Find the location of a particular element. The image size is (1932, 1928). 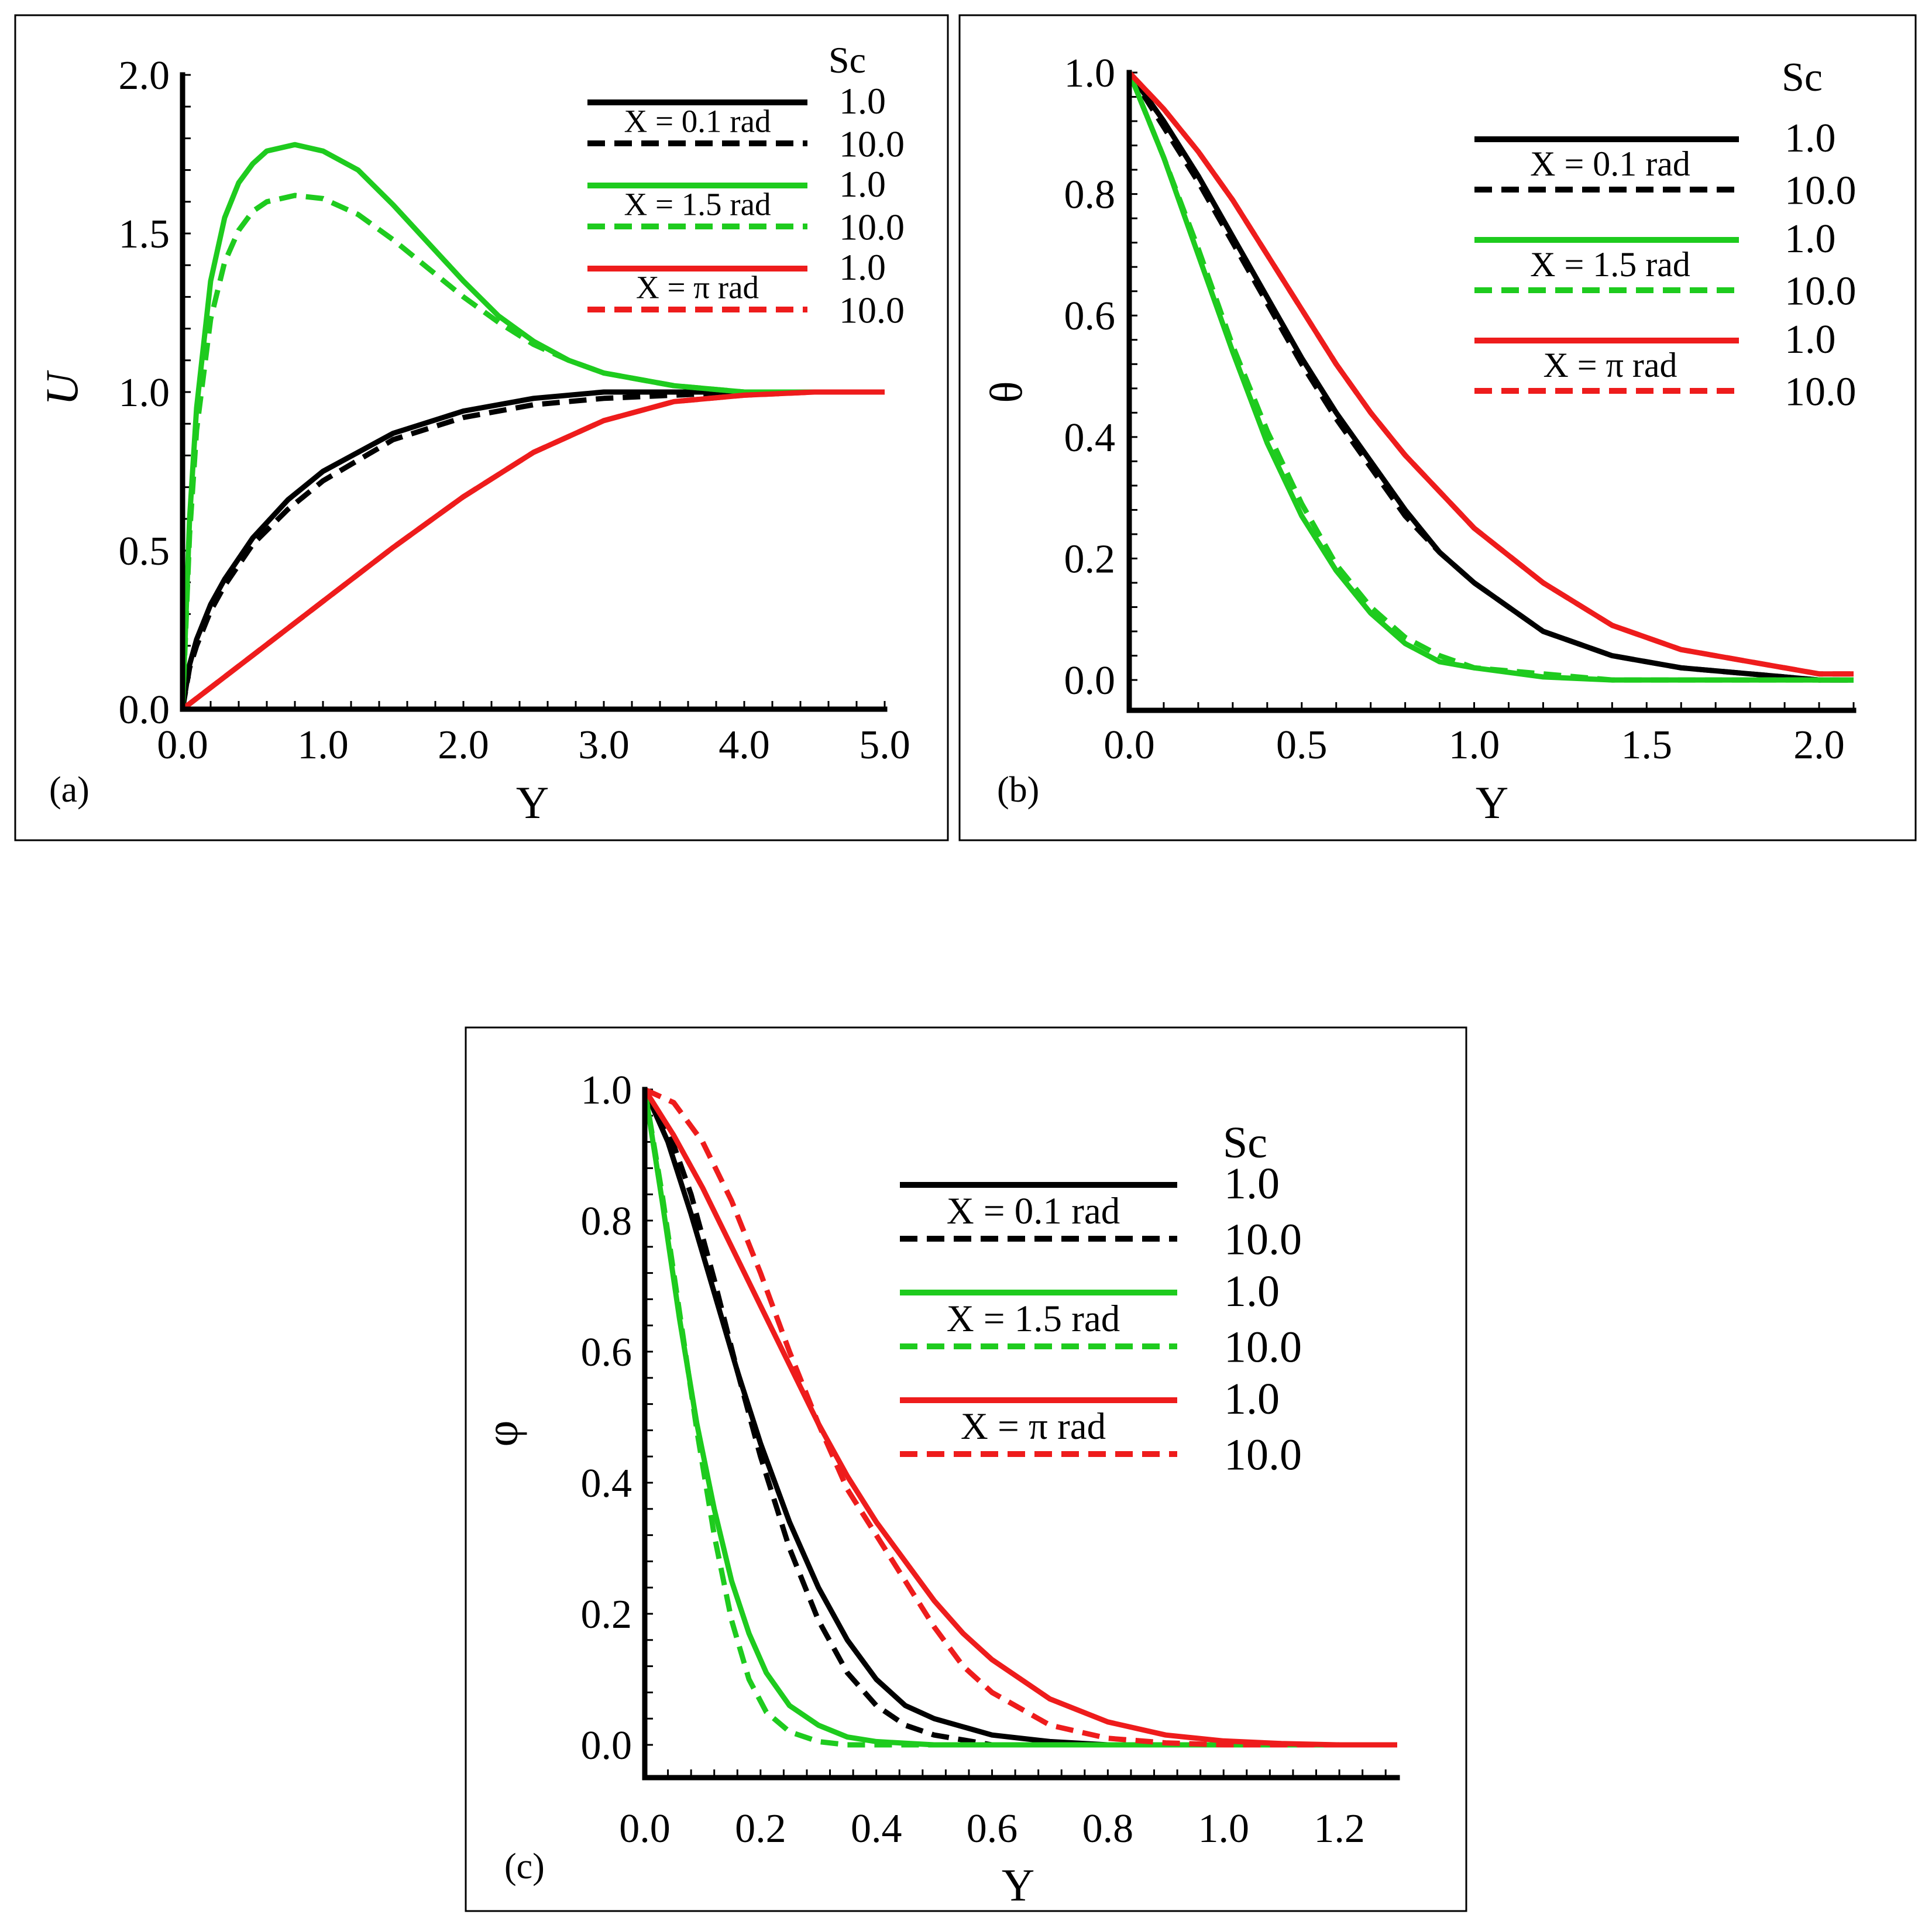

panel-b-y-axis-label: θ is located at coordinates (1006, 392).